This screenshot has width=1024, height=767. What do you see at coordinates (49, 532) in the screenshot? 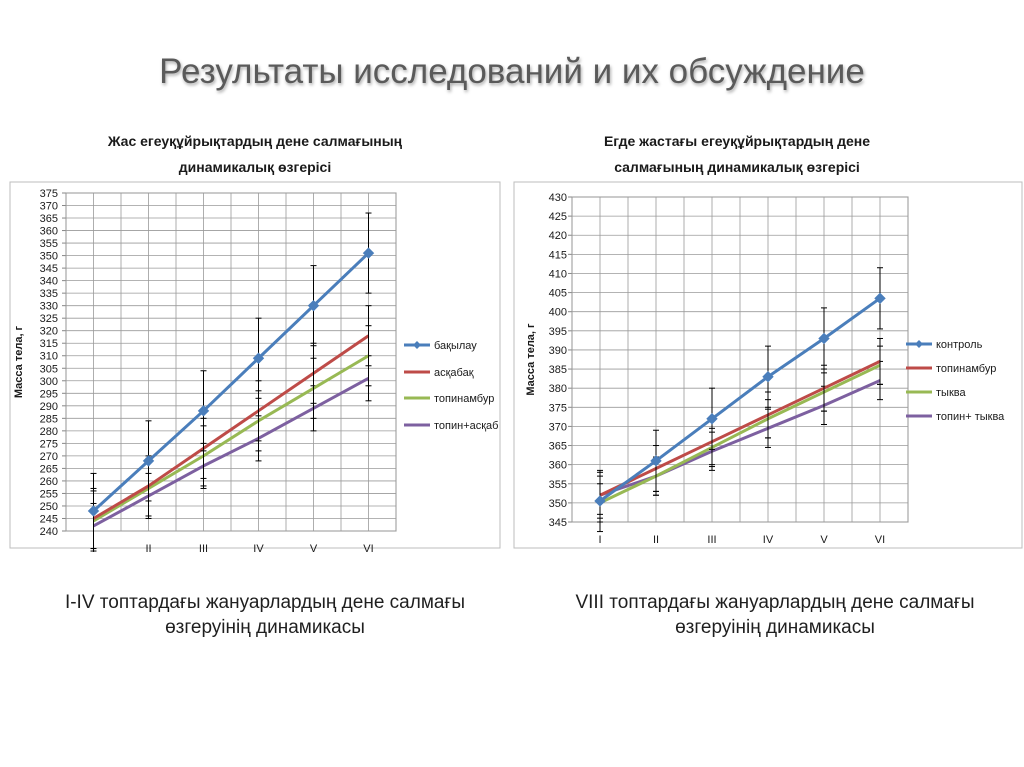
I see `y-tick-label: 240` at bounding box center [49, 532].